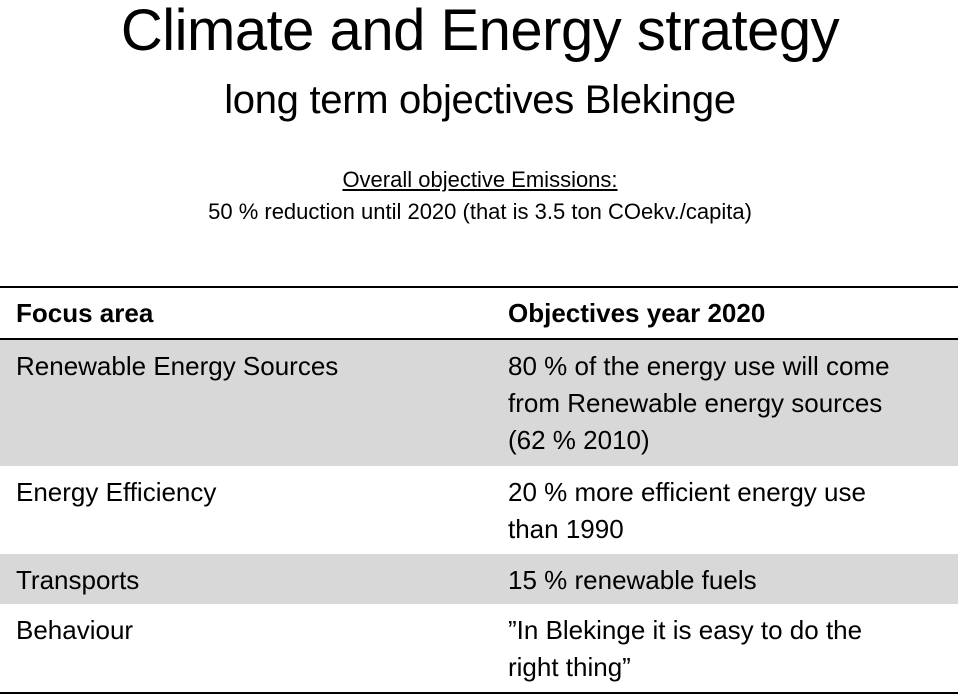 This screenshot has width=960, height=694. Describe the element at coordinates (246, 313) in the screenshot. I see `column-header-focus-area: Focus area` at that location.